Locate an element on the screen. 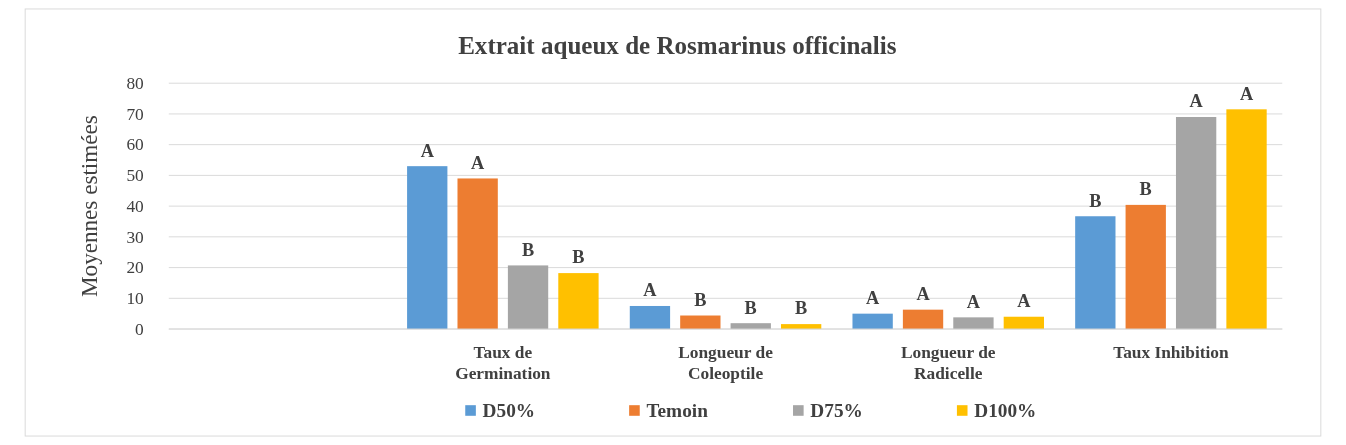 The height and width of the screenshot is (445, 1346). y-tick-label: 20 is located at coordinates (135, 268).